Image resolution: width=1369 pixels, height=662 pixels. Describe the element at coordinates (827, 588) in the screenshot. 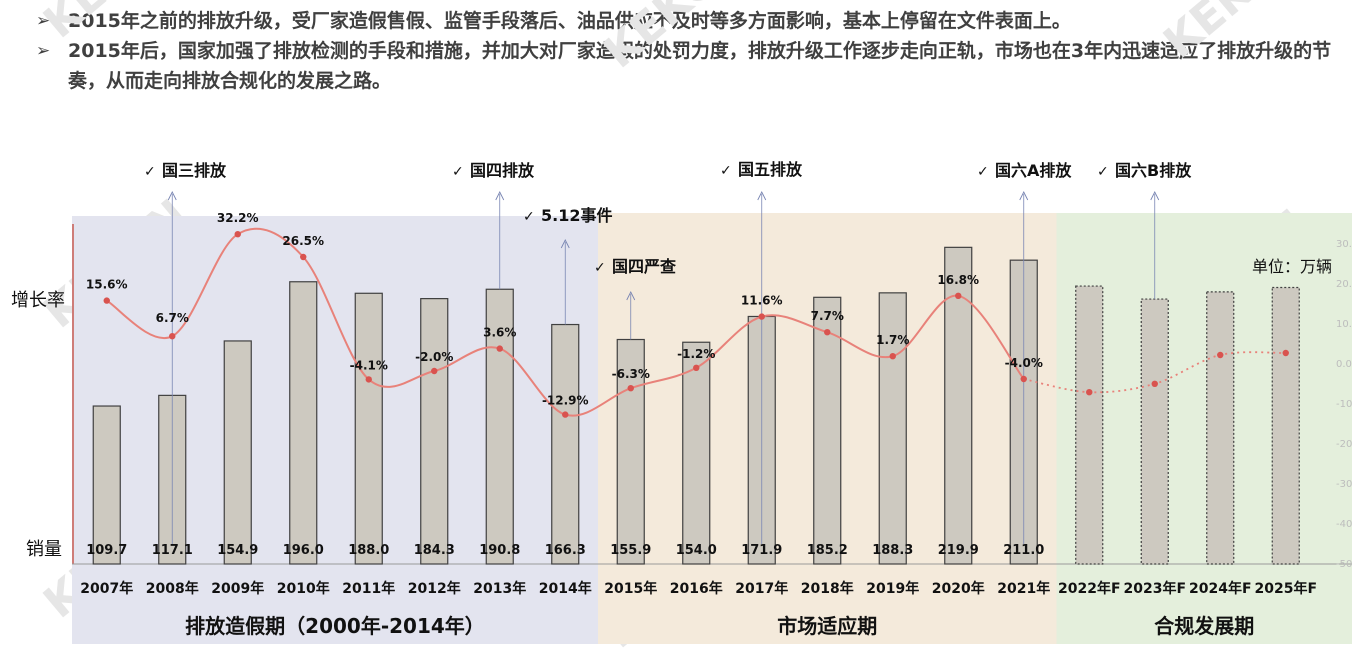

I see `x-tick-label: 2018年` at that location.